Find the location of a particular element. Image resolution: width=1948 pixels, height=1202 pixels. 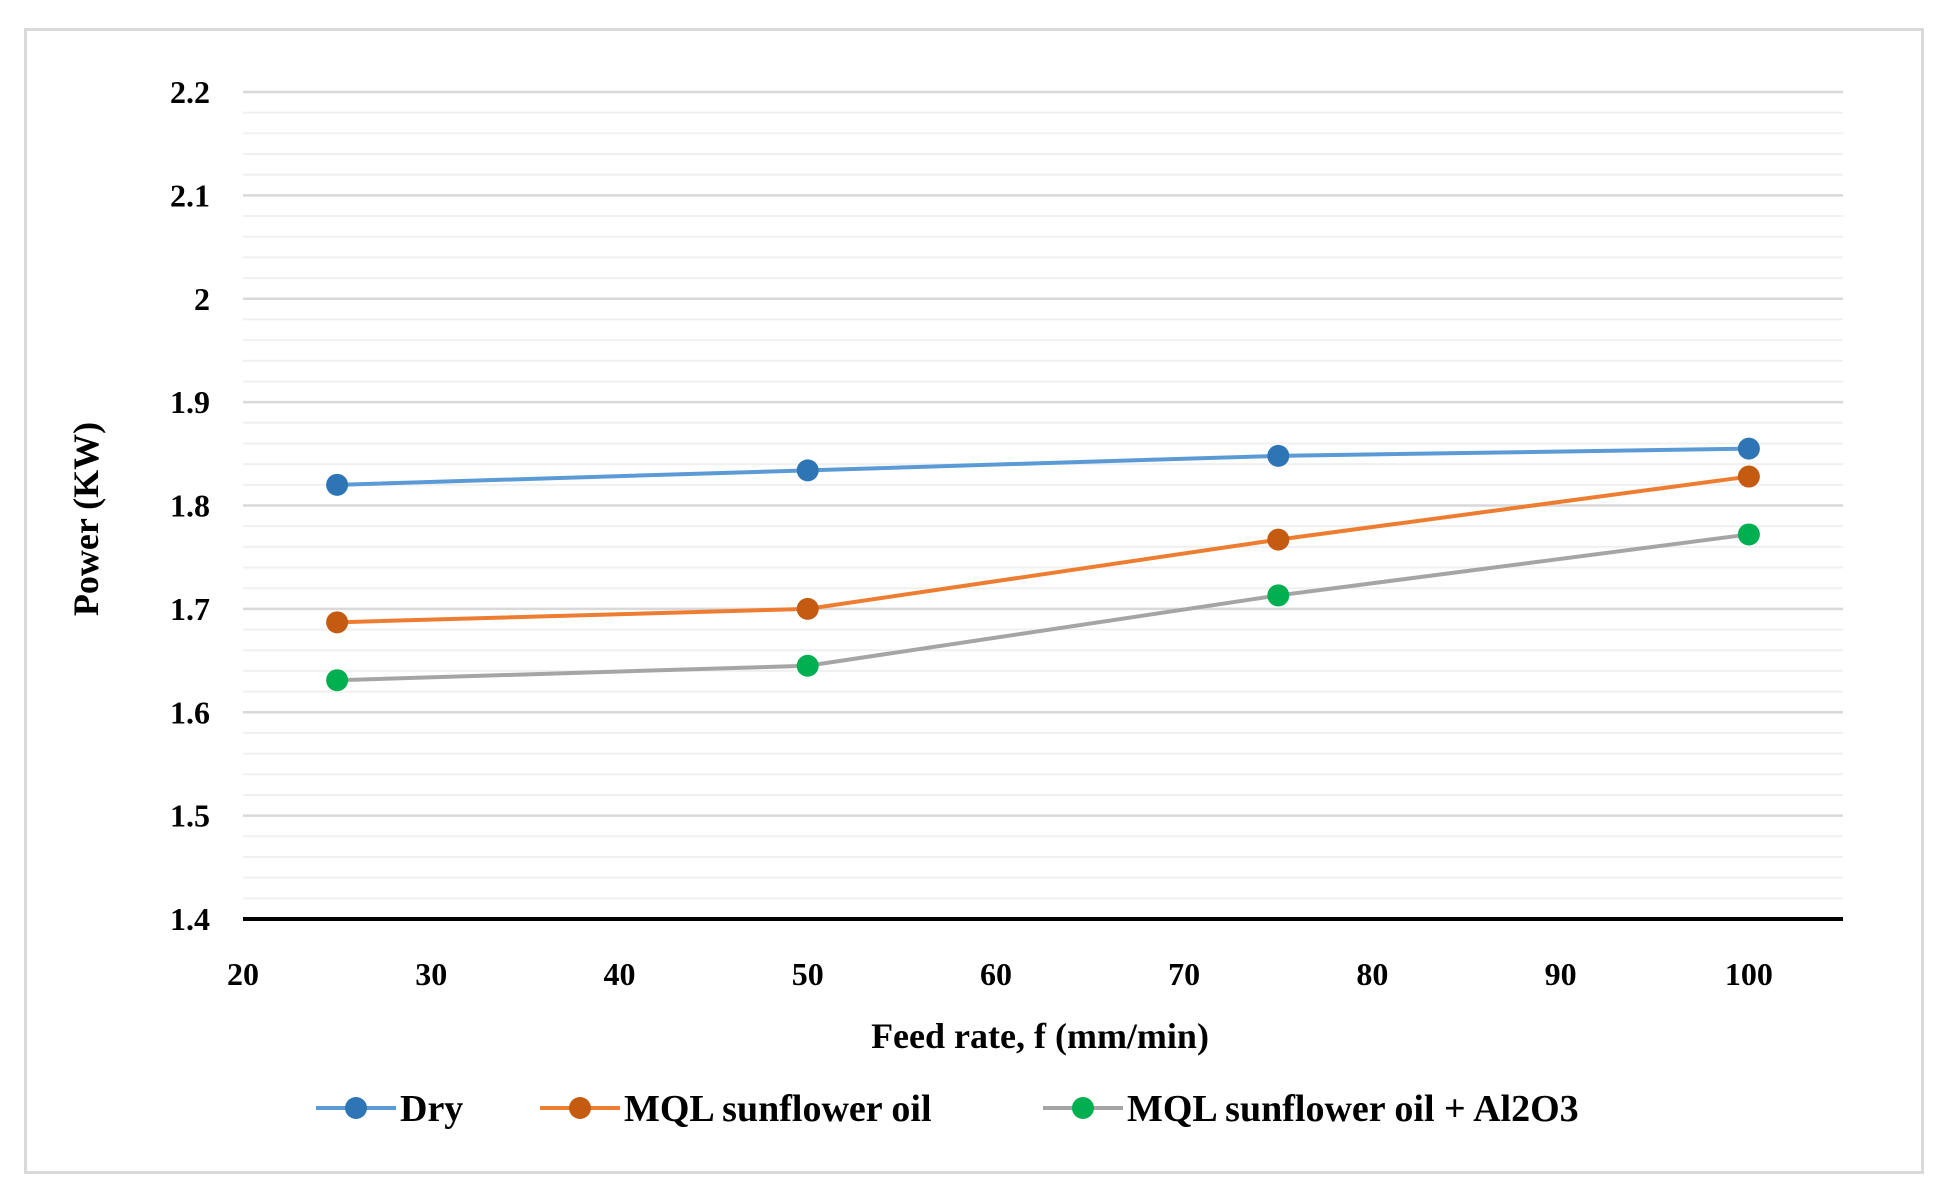

legend-item-1: Dry is located at coordinates (389, 1109).